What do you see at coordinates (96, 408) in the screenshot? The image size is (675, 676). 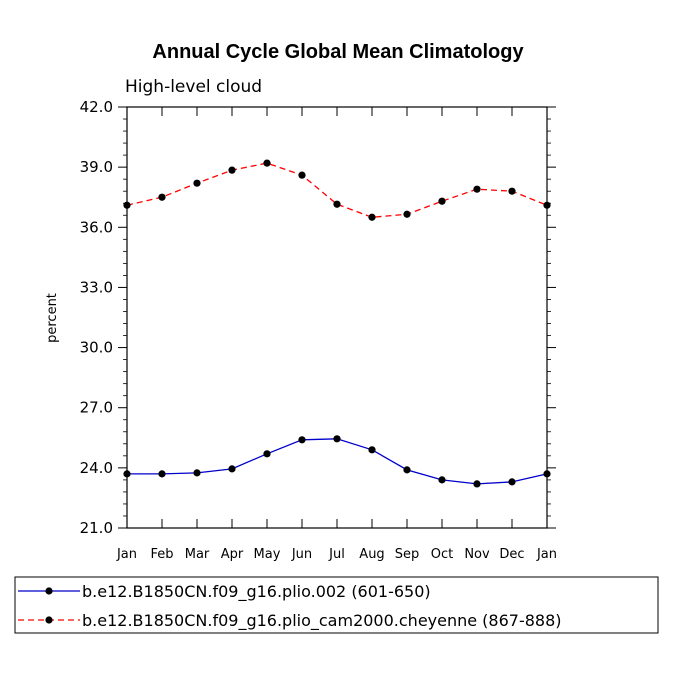 I see `y-tick-label: 27.0` at bounding box center [96, 408].